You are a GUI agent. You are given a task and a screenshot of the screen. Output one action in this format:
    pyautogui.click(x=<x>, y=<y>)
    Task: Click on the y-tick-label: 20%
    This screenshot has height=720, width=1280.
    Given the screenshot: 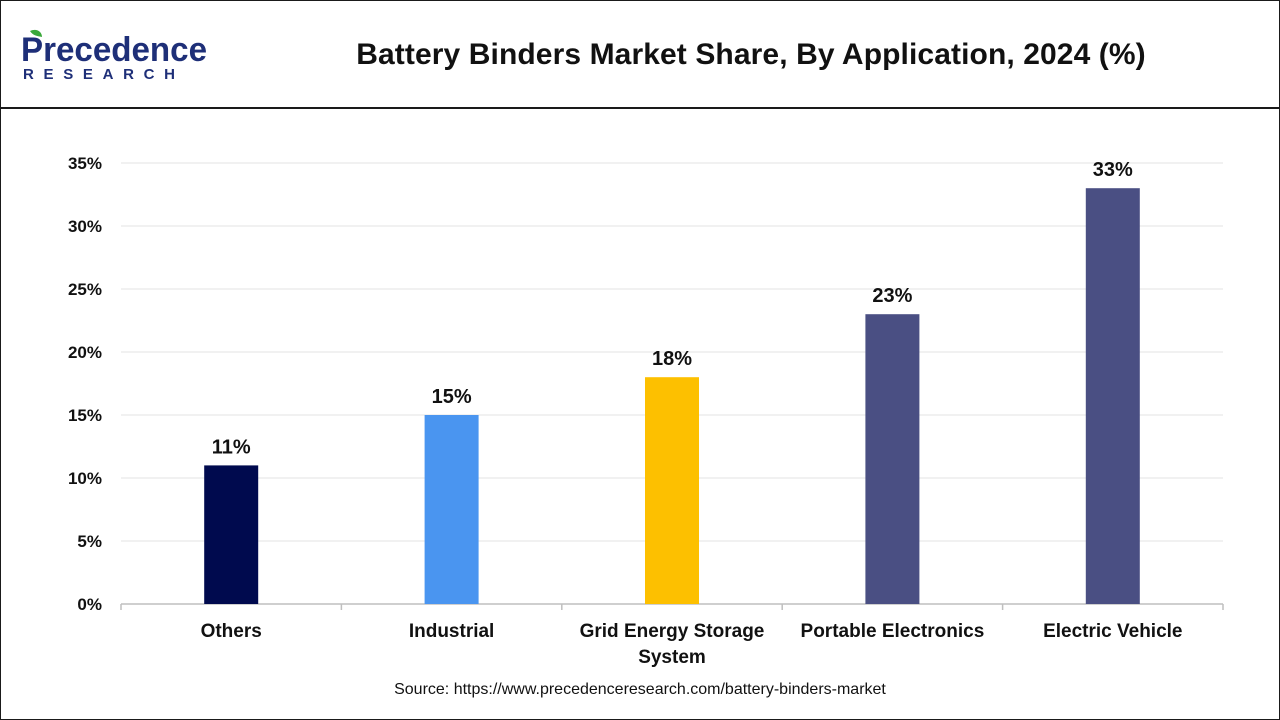 What is the action you would take?
    pyautogui.click(x=85, y=352)
    